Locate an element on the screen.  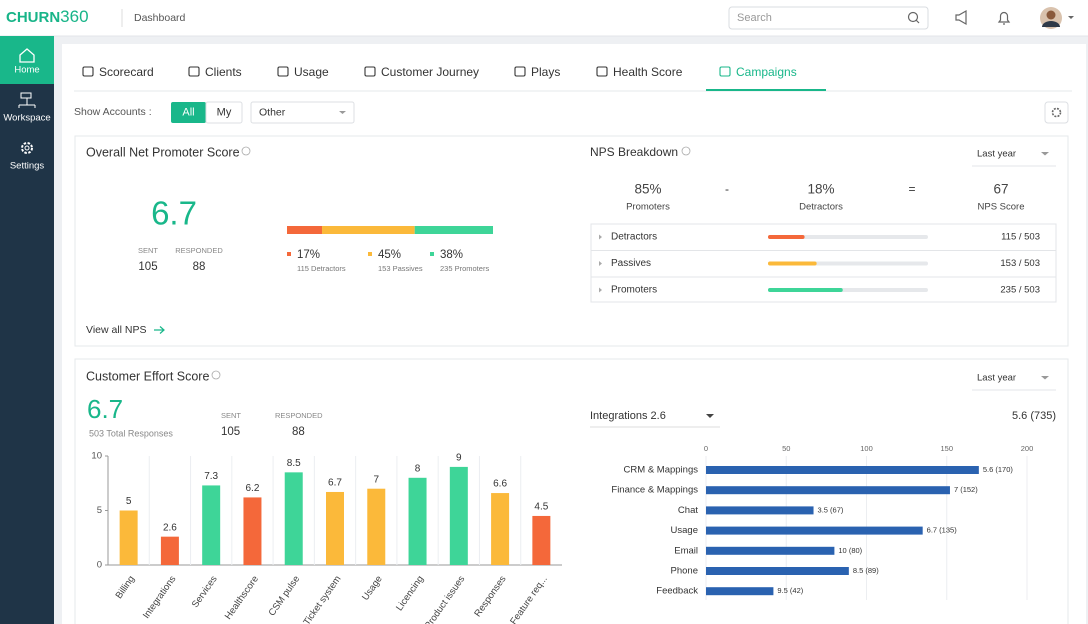
card-title: Customer Effort Score is located at coordinates (147, 376).